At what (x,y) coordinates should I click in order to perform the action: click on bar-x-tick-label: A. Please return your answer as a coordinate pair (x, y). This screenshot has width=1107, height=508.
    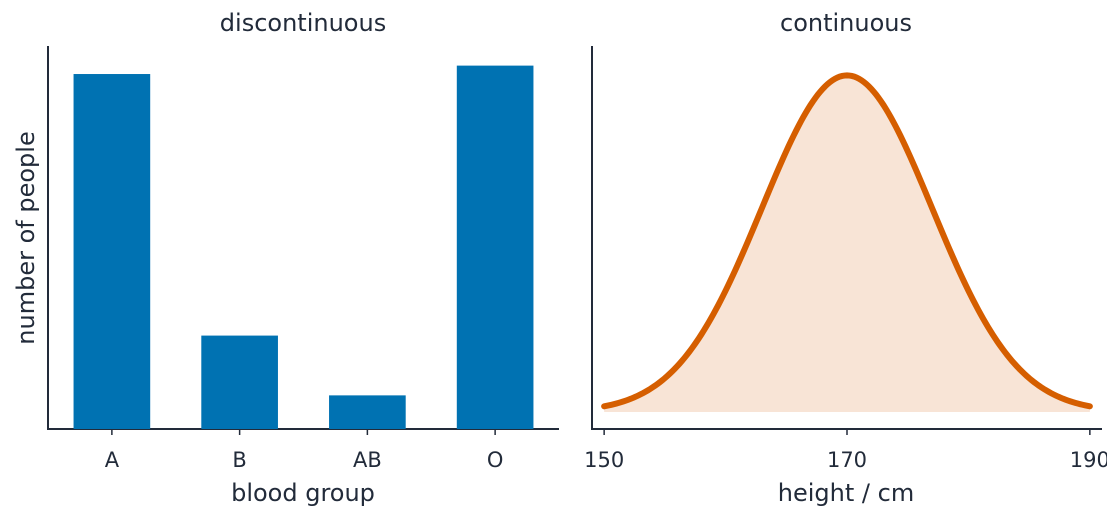
    Looking at the image, I should click on (112, 460).